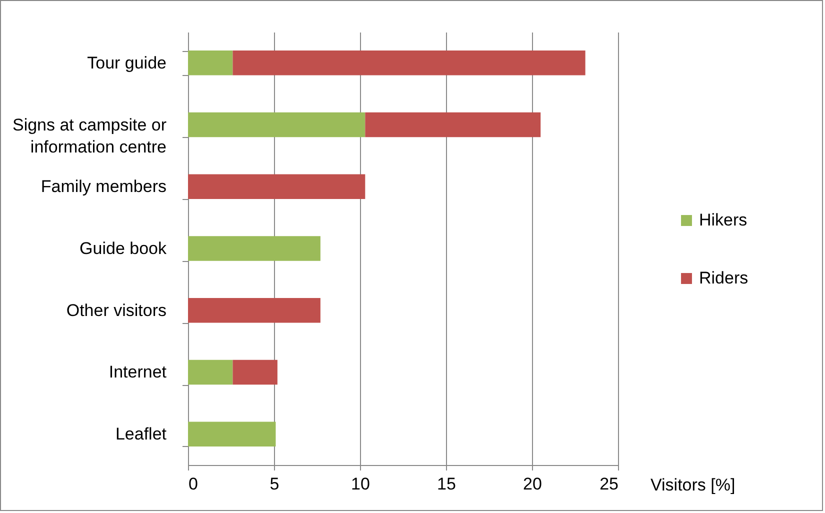  What do you see at coordinates (123, 248) in the screenshot?
I see `y-tick-label: Guide book` at bounding box center [123, 248].